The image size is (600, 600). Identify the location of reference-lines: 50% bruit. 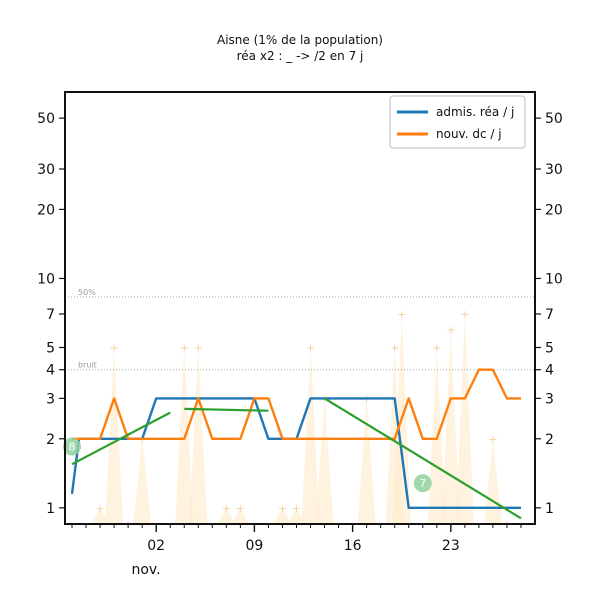
(300, 329).